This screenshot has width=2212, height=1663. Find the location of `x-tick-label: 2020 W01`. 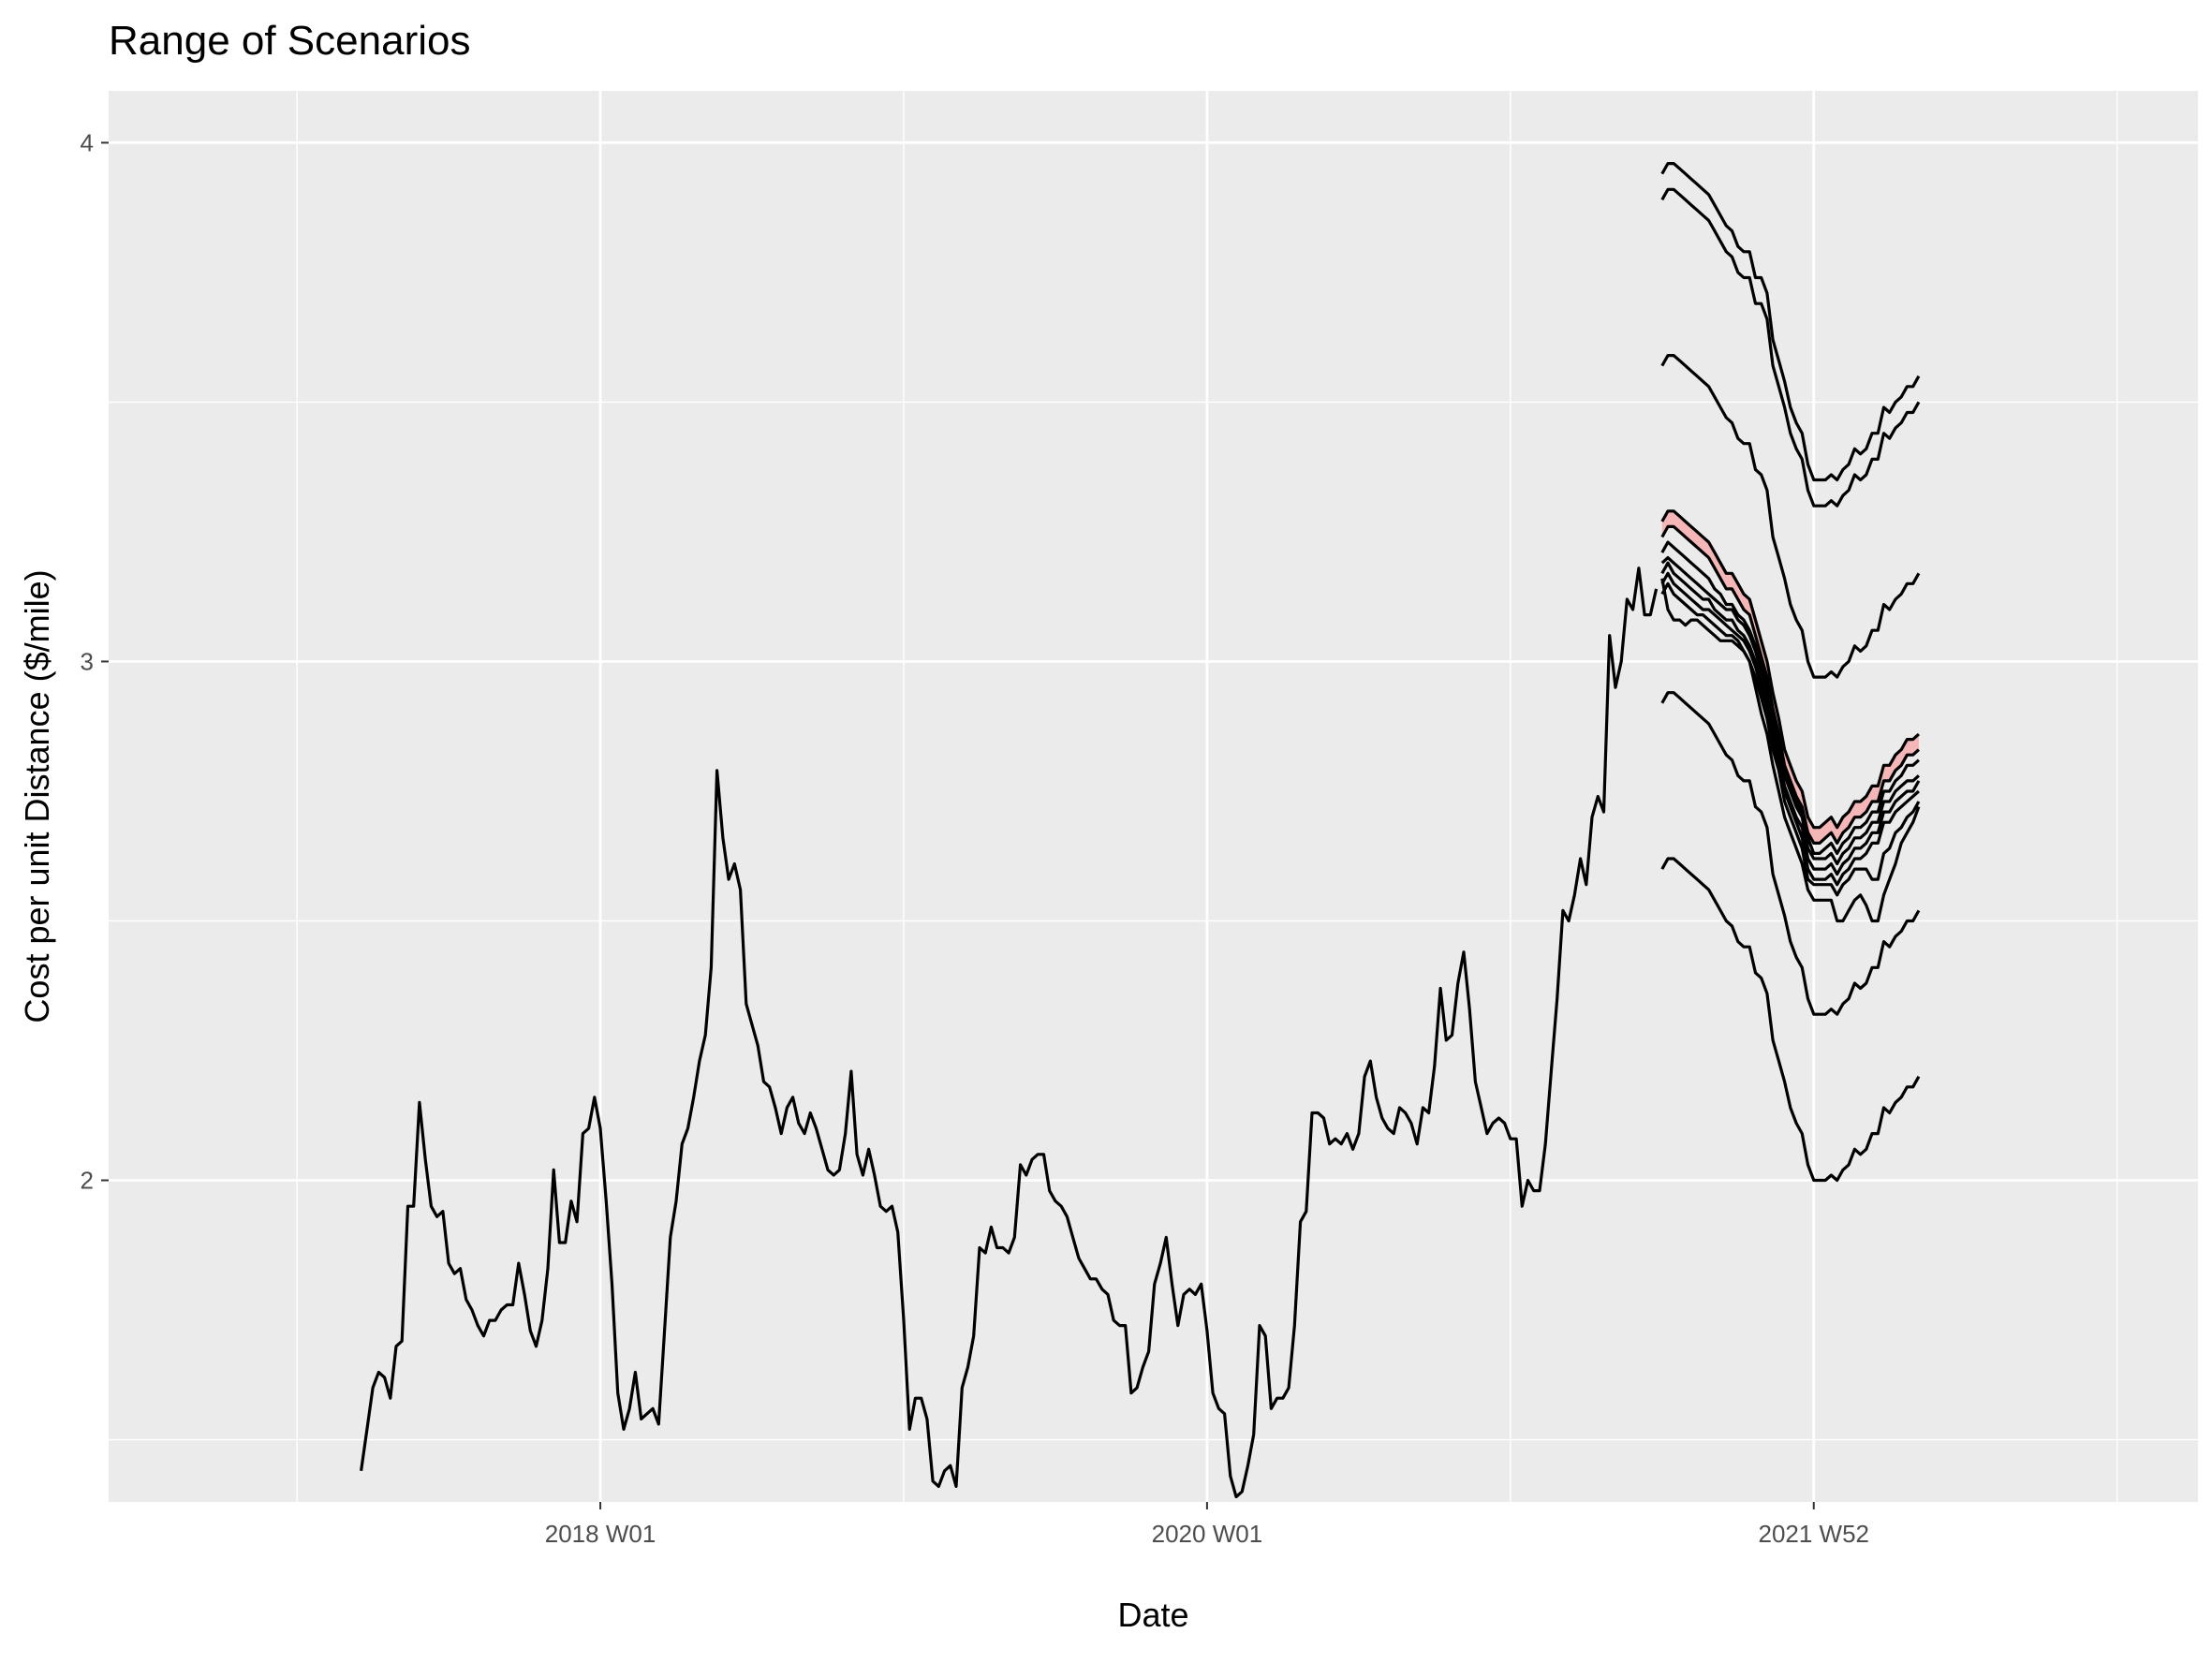

x-tick-label: 2020 W01 is located at coordinates (1208, 1534).